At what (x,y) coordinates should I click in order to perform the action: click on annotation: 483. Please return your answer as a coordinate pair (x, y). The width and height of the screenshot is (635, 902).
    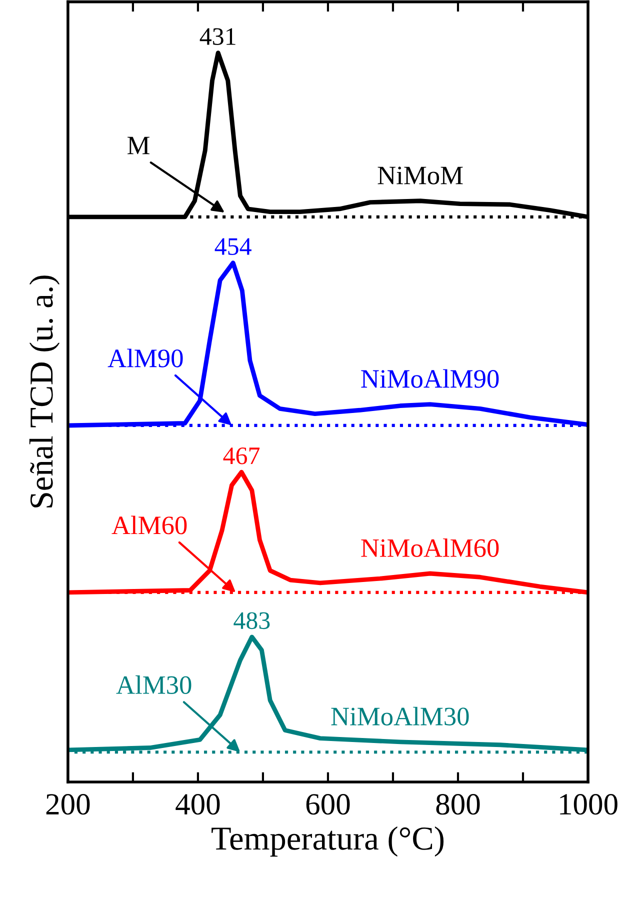
    Looking at the image, I should click on (252, 621).